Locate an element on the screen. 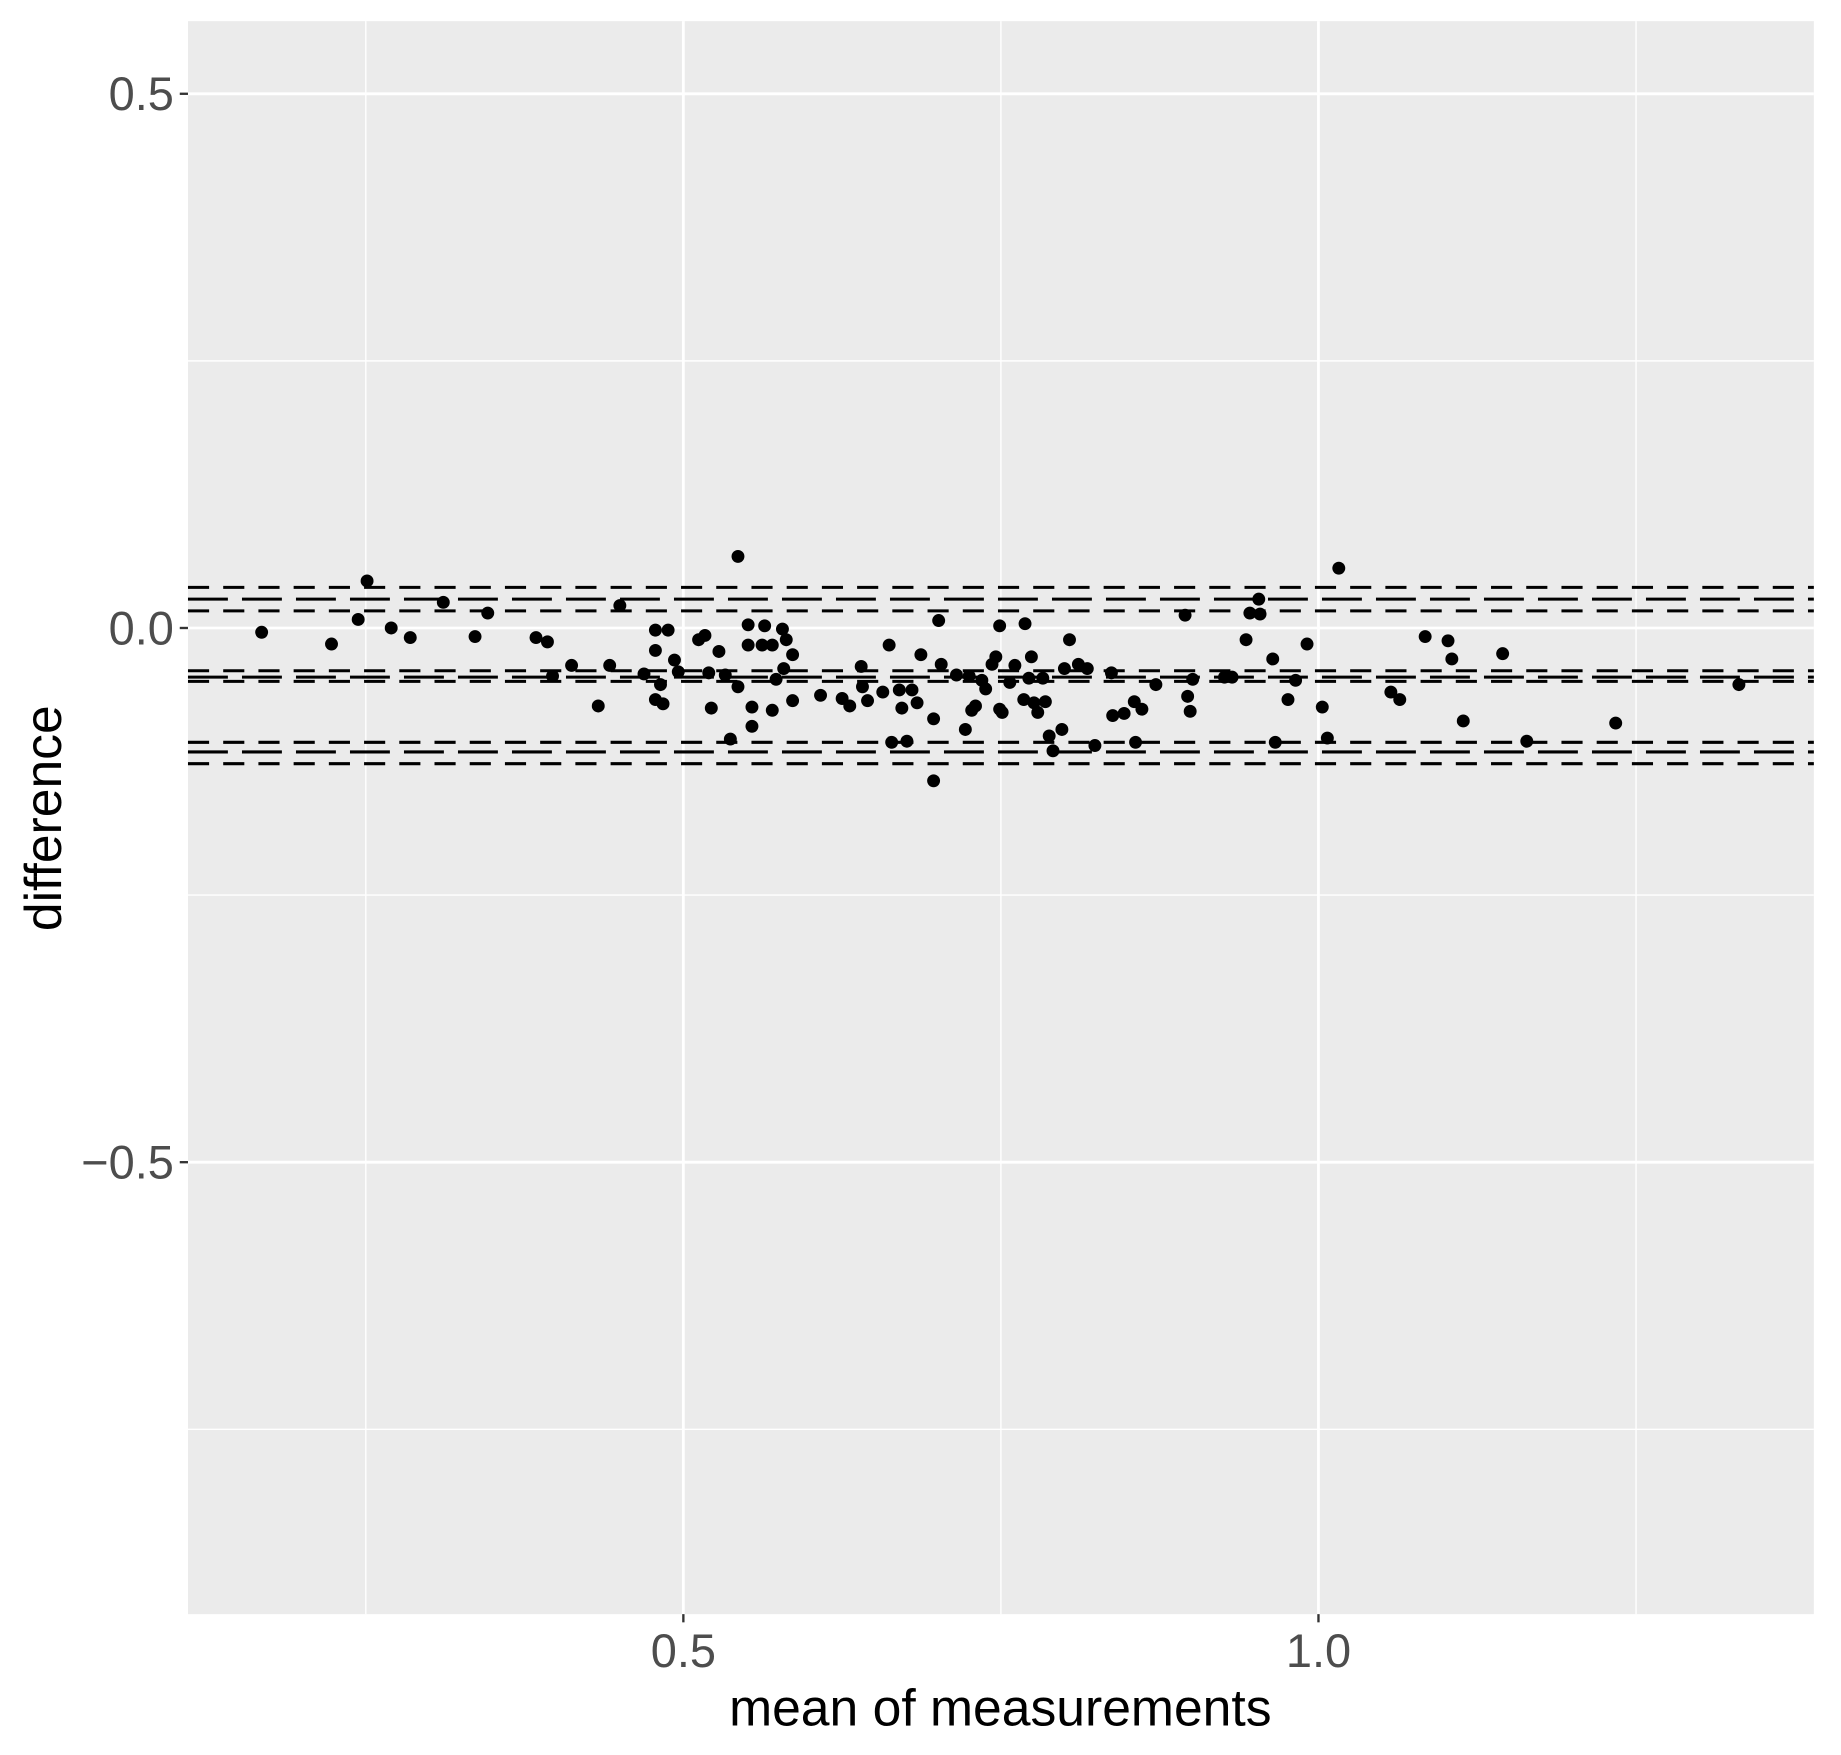 The image size is (1841, 1755). x-axis-title: mean of measurements is located at coordinates (1000, 1708).